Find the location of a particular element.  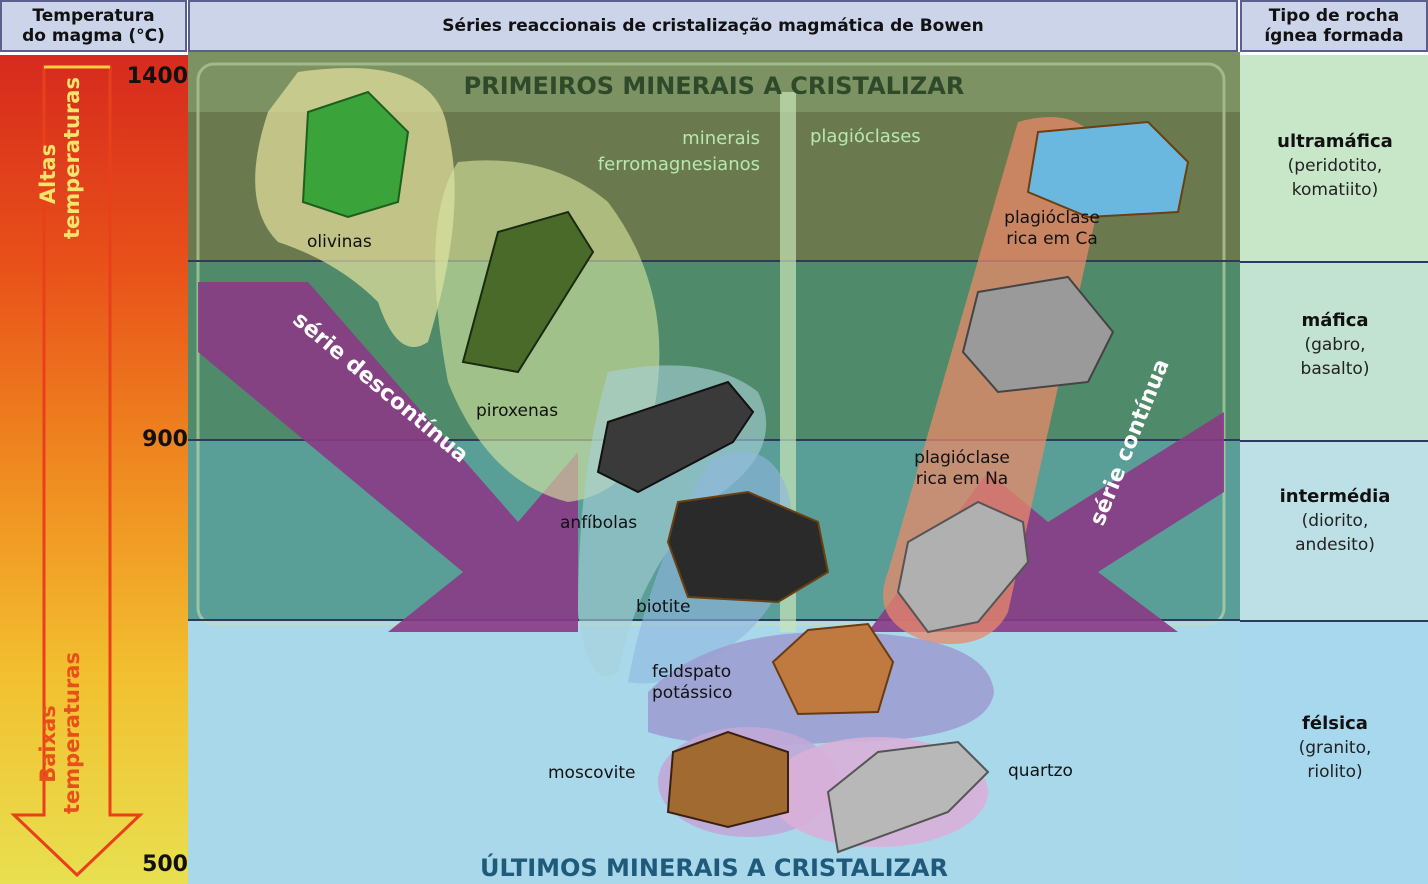

last-minerals-title: ÚLTIMOS MINERAIS A CRISTALIZAR is located at coordinates (714, 868).